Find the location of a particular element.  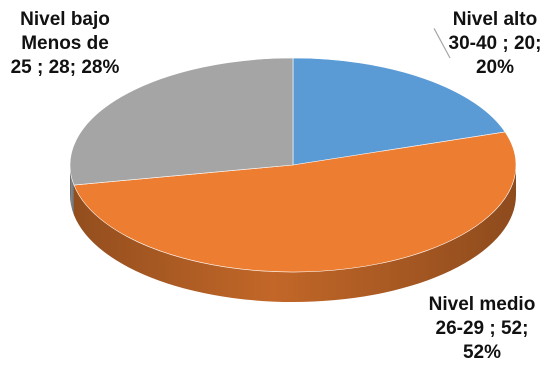

data-label-nivel-bajo: Nivel bajo Menos de 25 ; 28; 28% is located at coordinates (65, 44).